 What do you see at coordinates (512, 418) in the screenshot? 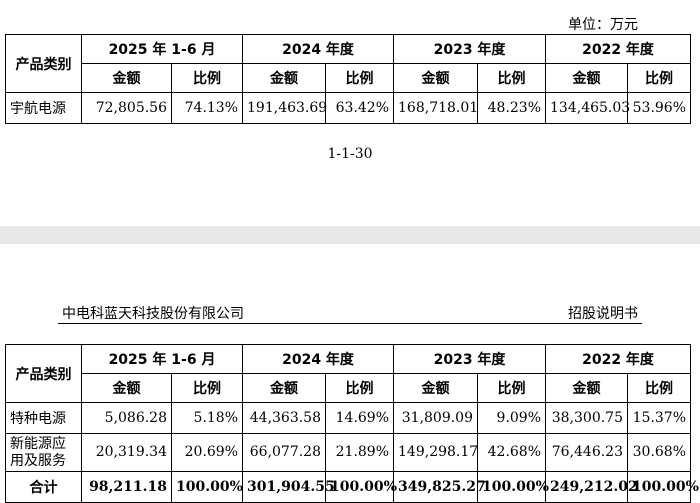
I see `cell-ratio: 9.09%` at bounding box center [512, 418].